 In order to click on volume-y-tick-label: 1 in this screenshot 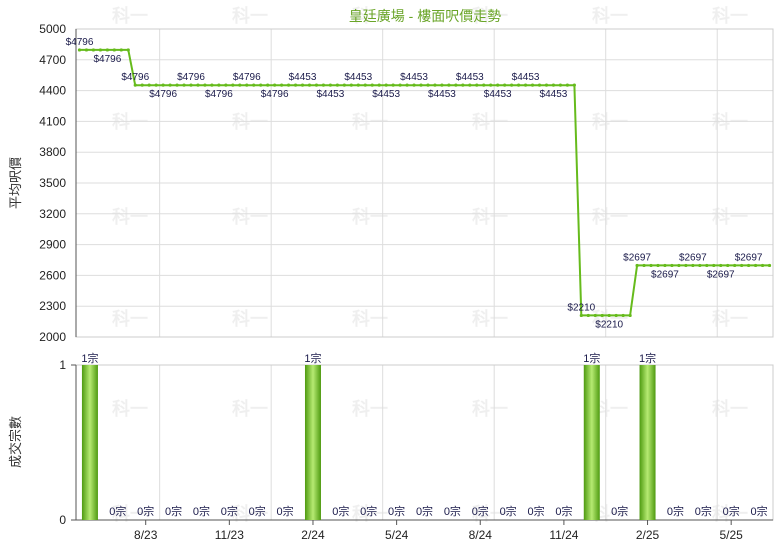, I will do `click(62, 365)`.